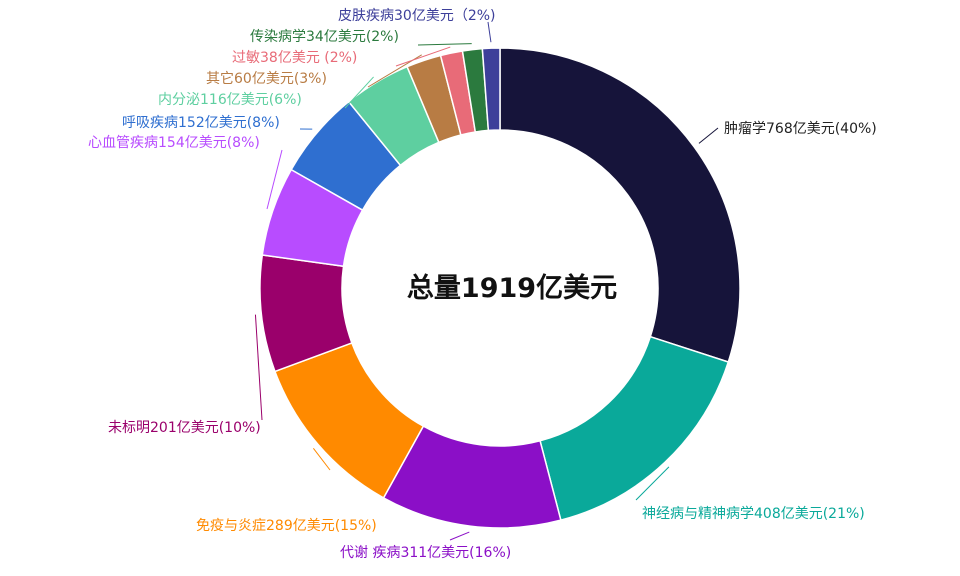 The image size is (960, 576). What do you see at coordinates (201, 123) in the screenshot?
I see `slice-label-7: 呼吸疾病152亿美元(8%)` at bounding box center [201, 123].